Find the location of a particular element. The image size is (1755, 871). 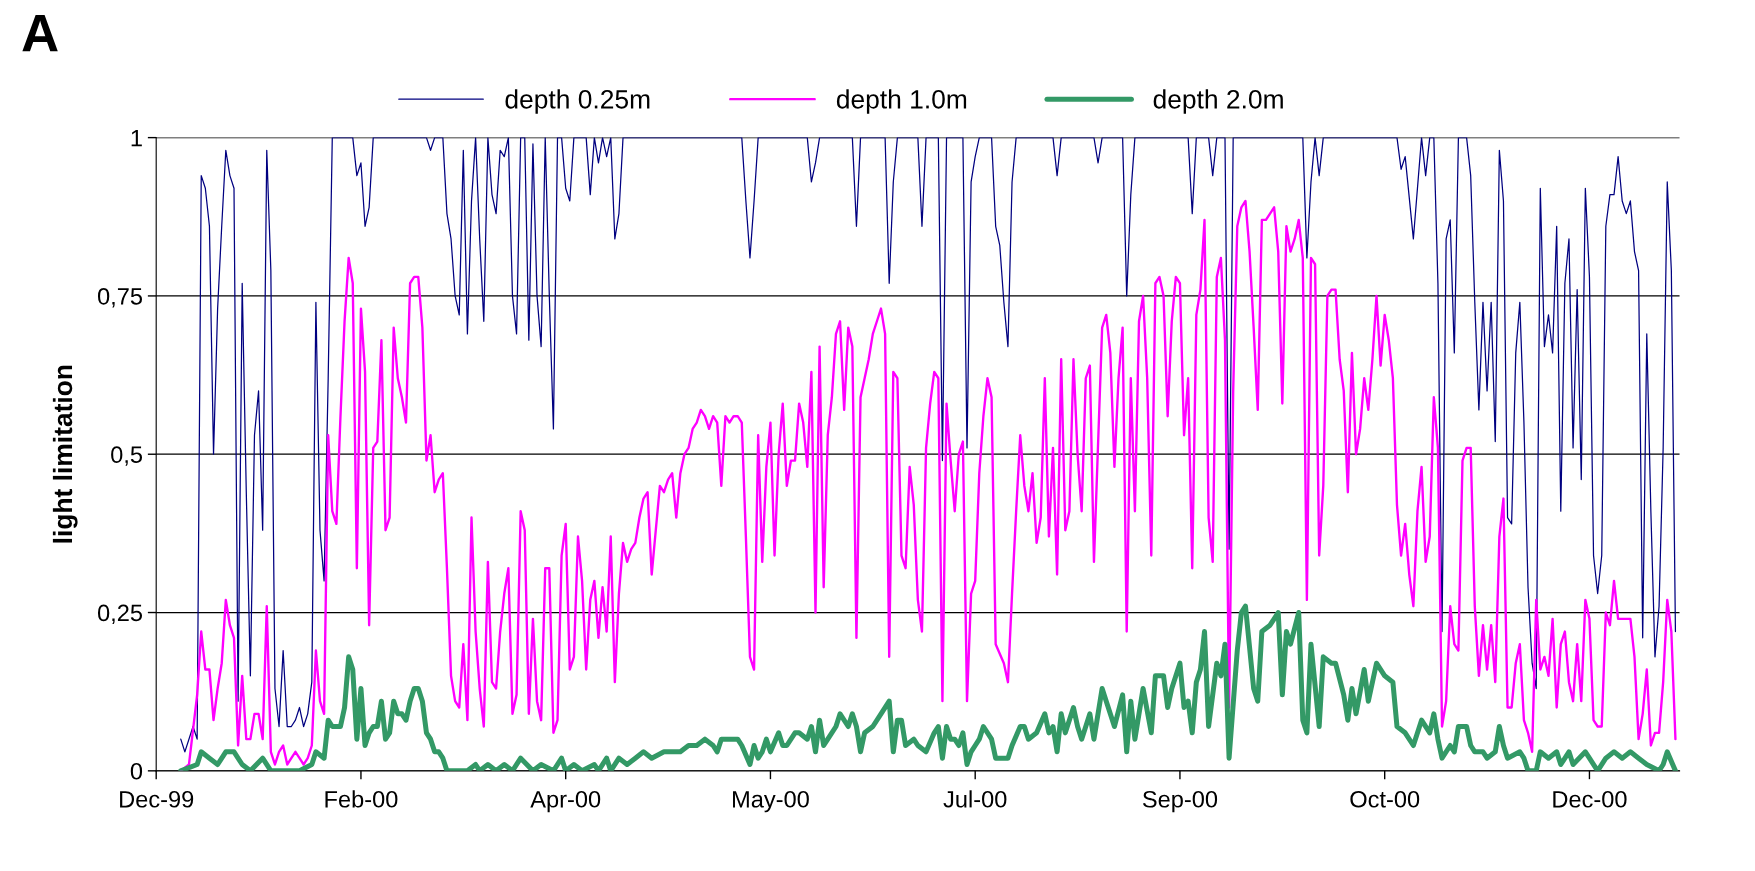

y-axis-title: light limitation is located at coordinates (65, 454).